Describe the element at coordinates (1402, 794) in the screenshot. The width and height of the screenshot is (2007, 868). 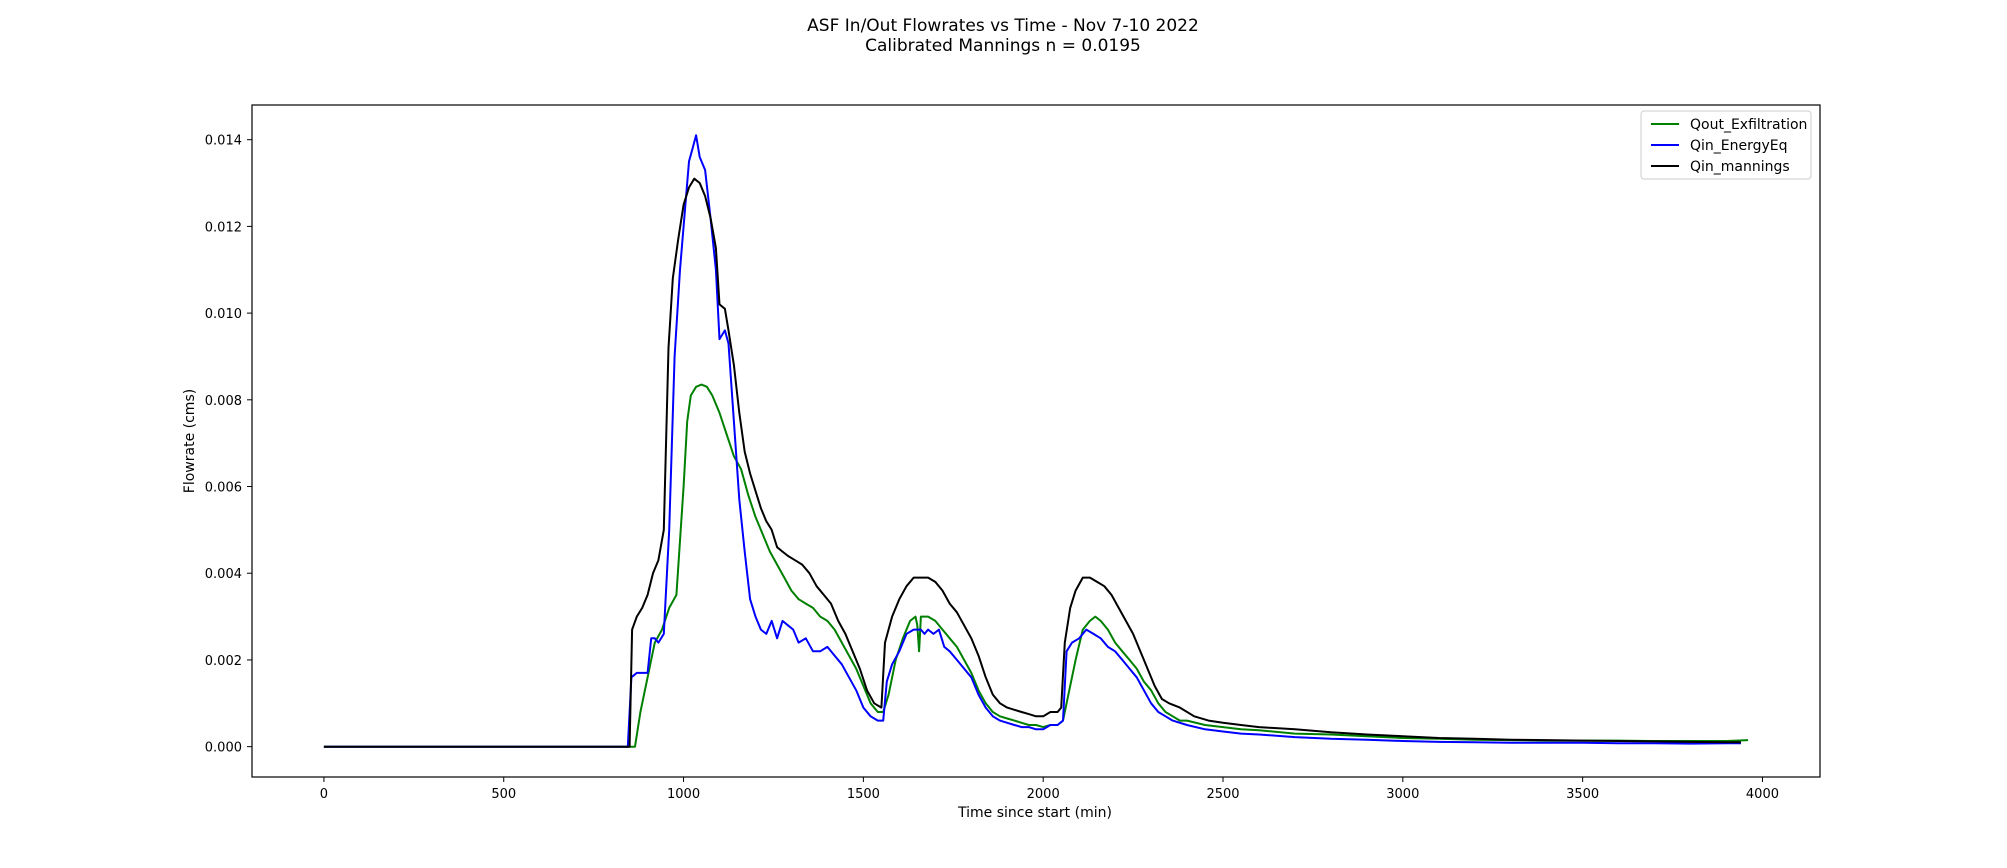
I see `x-tick-label: 3000` at that location.